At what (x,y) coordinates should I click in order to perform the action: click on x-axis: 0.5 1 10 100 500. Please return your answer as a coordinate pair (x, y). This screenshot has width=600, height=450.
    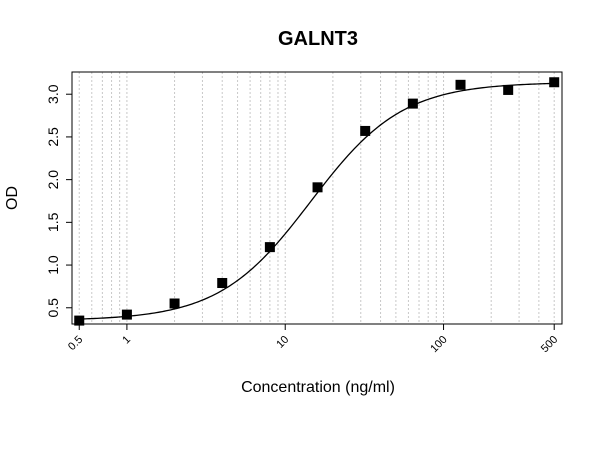
    Looking at the image, I should click on (313, 339).